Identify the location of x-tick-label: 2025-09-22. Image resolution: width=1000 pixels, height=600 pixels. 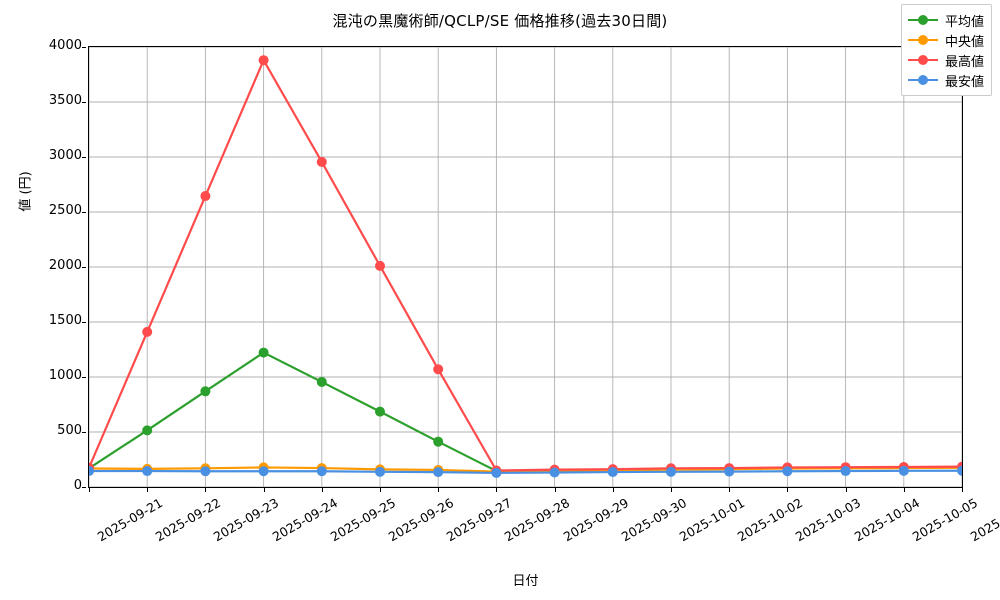
(188, 520).